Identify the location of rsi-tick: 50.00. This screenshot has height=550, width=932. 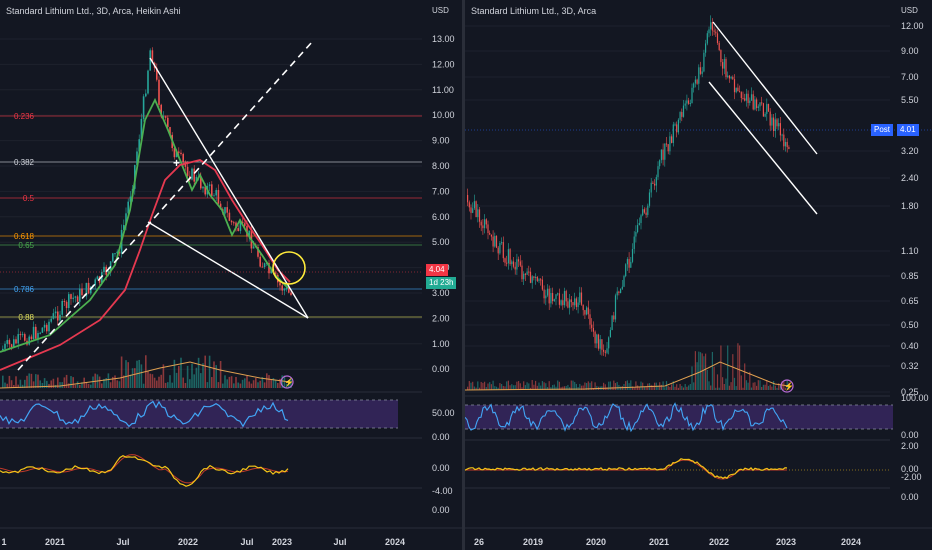
(443, 413).